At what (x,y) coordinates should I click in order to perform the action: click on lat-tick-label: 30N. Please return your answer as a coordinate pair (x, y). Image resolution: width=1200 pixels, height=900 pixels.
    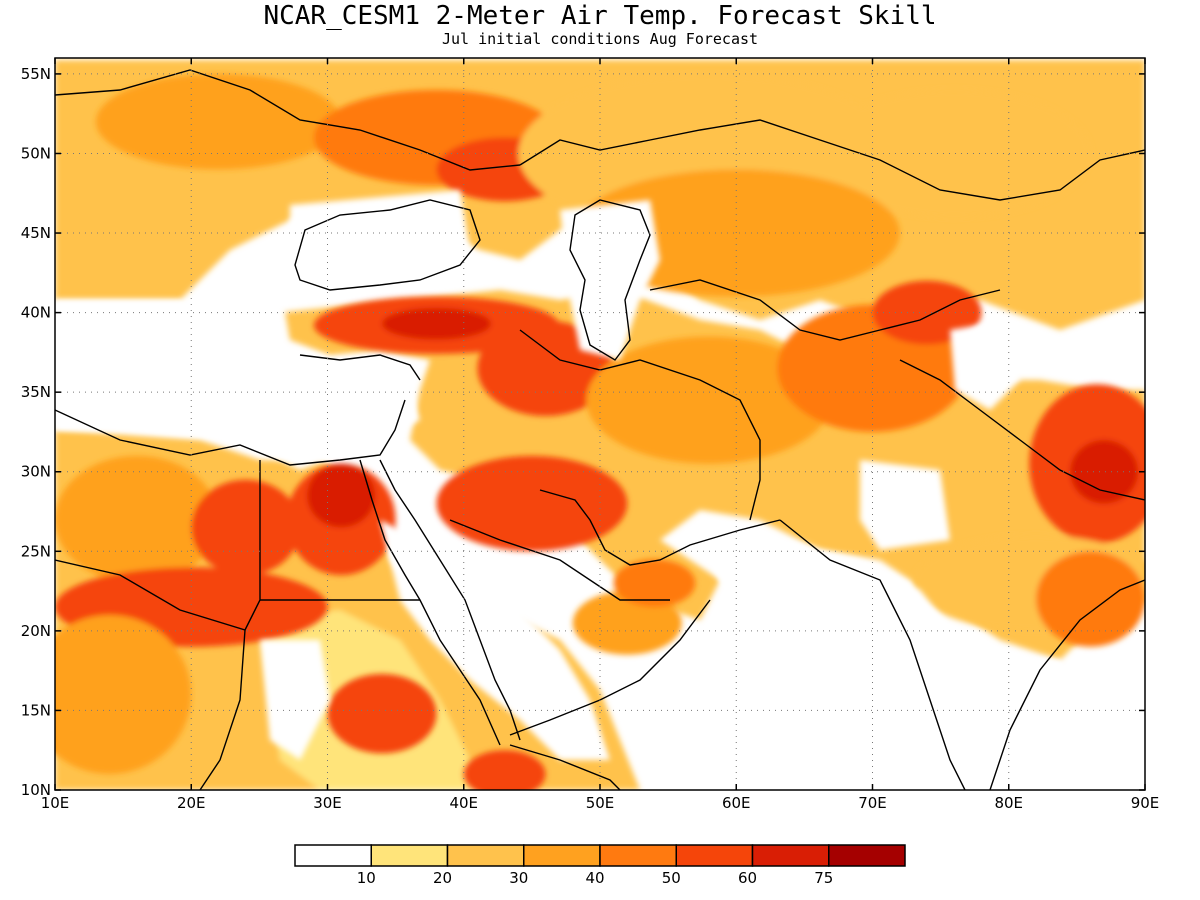
    Looking at the image, I should click on (36, 472).